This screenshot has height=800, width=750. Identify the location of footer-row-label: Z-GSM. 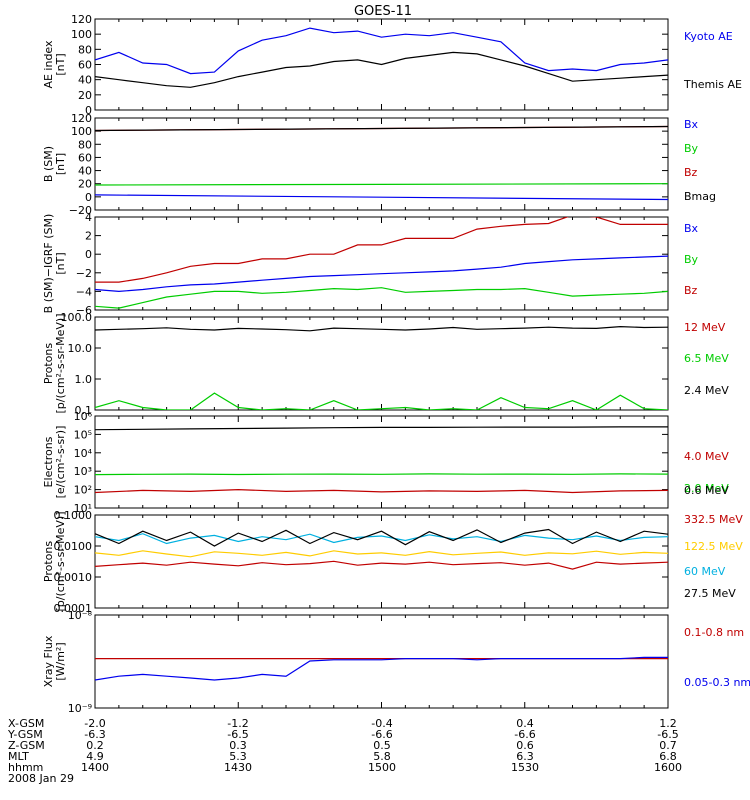
(26, 745).